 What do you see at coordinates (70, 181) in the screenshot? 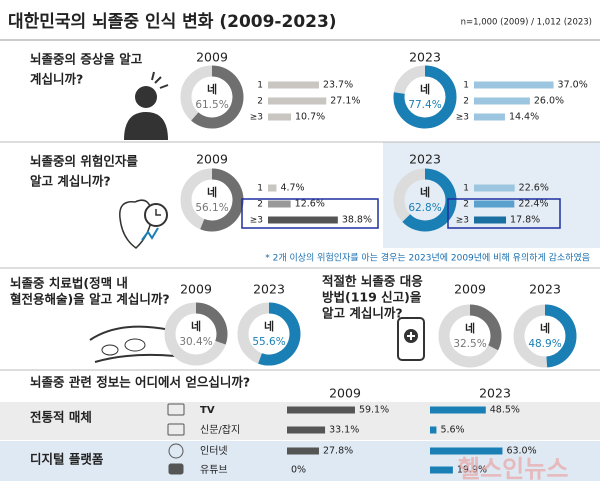
I see `question: 알고 계십니까?` at bounding box center [70, 181].